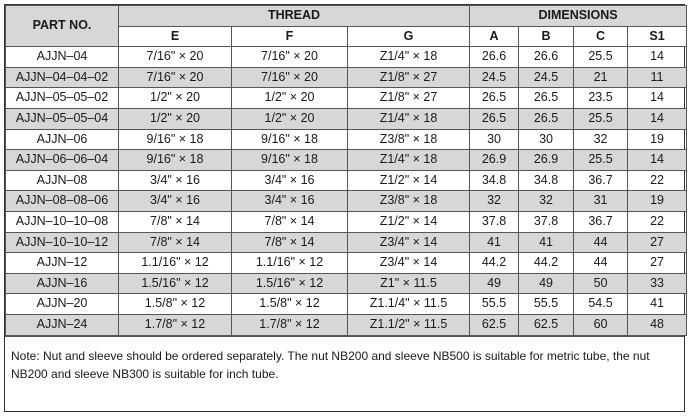 This screenshot has width=689, height=416. What do you see at coordinates (175, 283) in the screenshot?
I see `cell-thread-e: 1.5/16" × 12` at bounding box center [175, 283].